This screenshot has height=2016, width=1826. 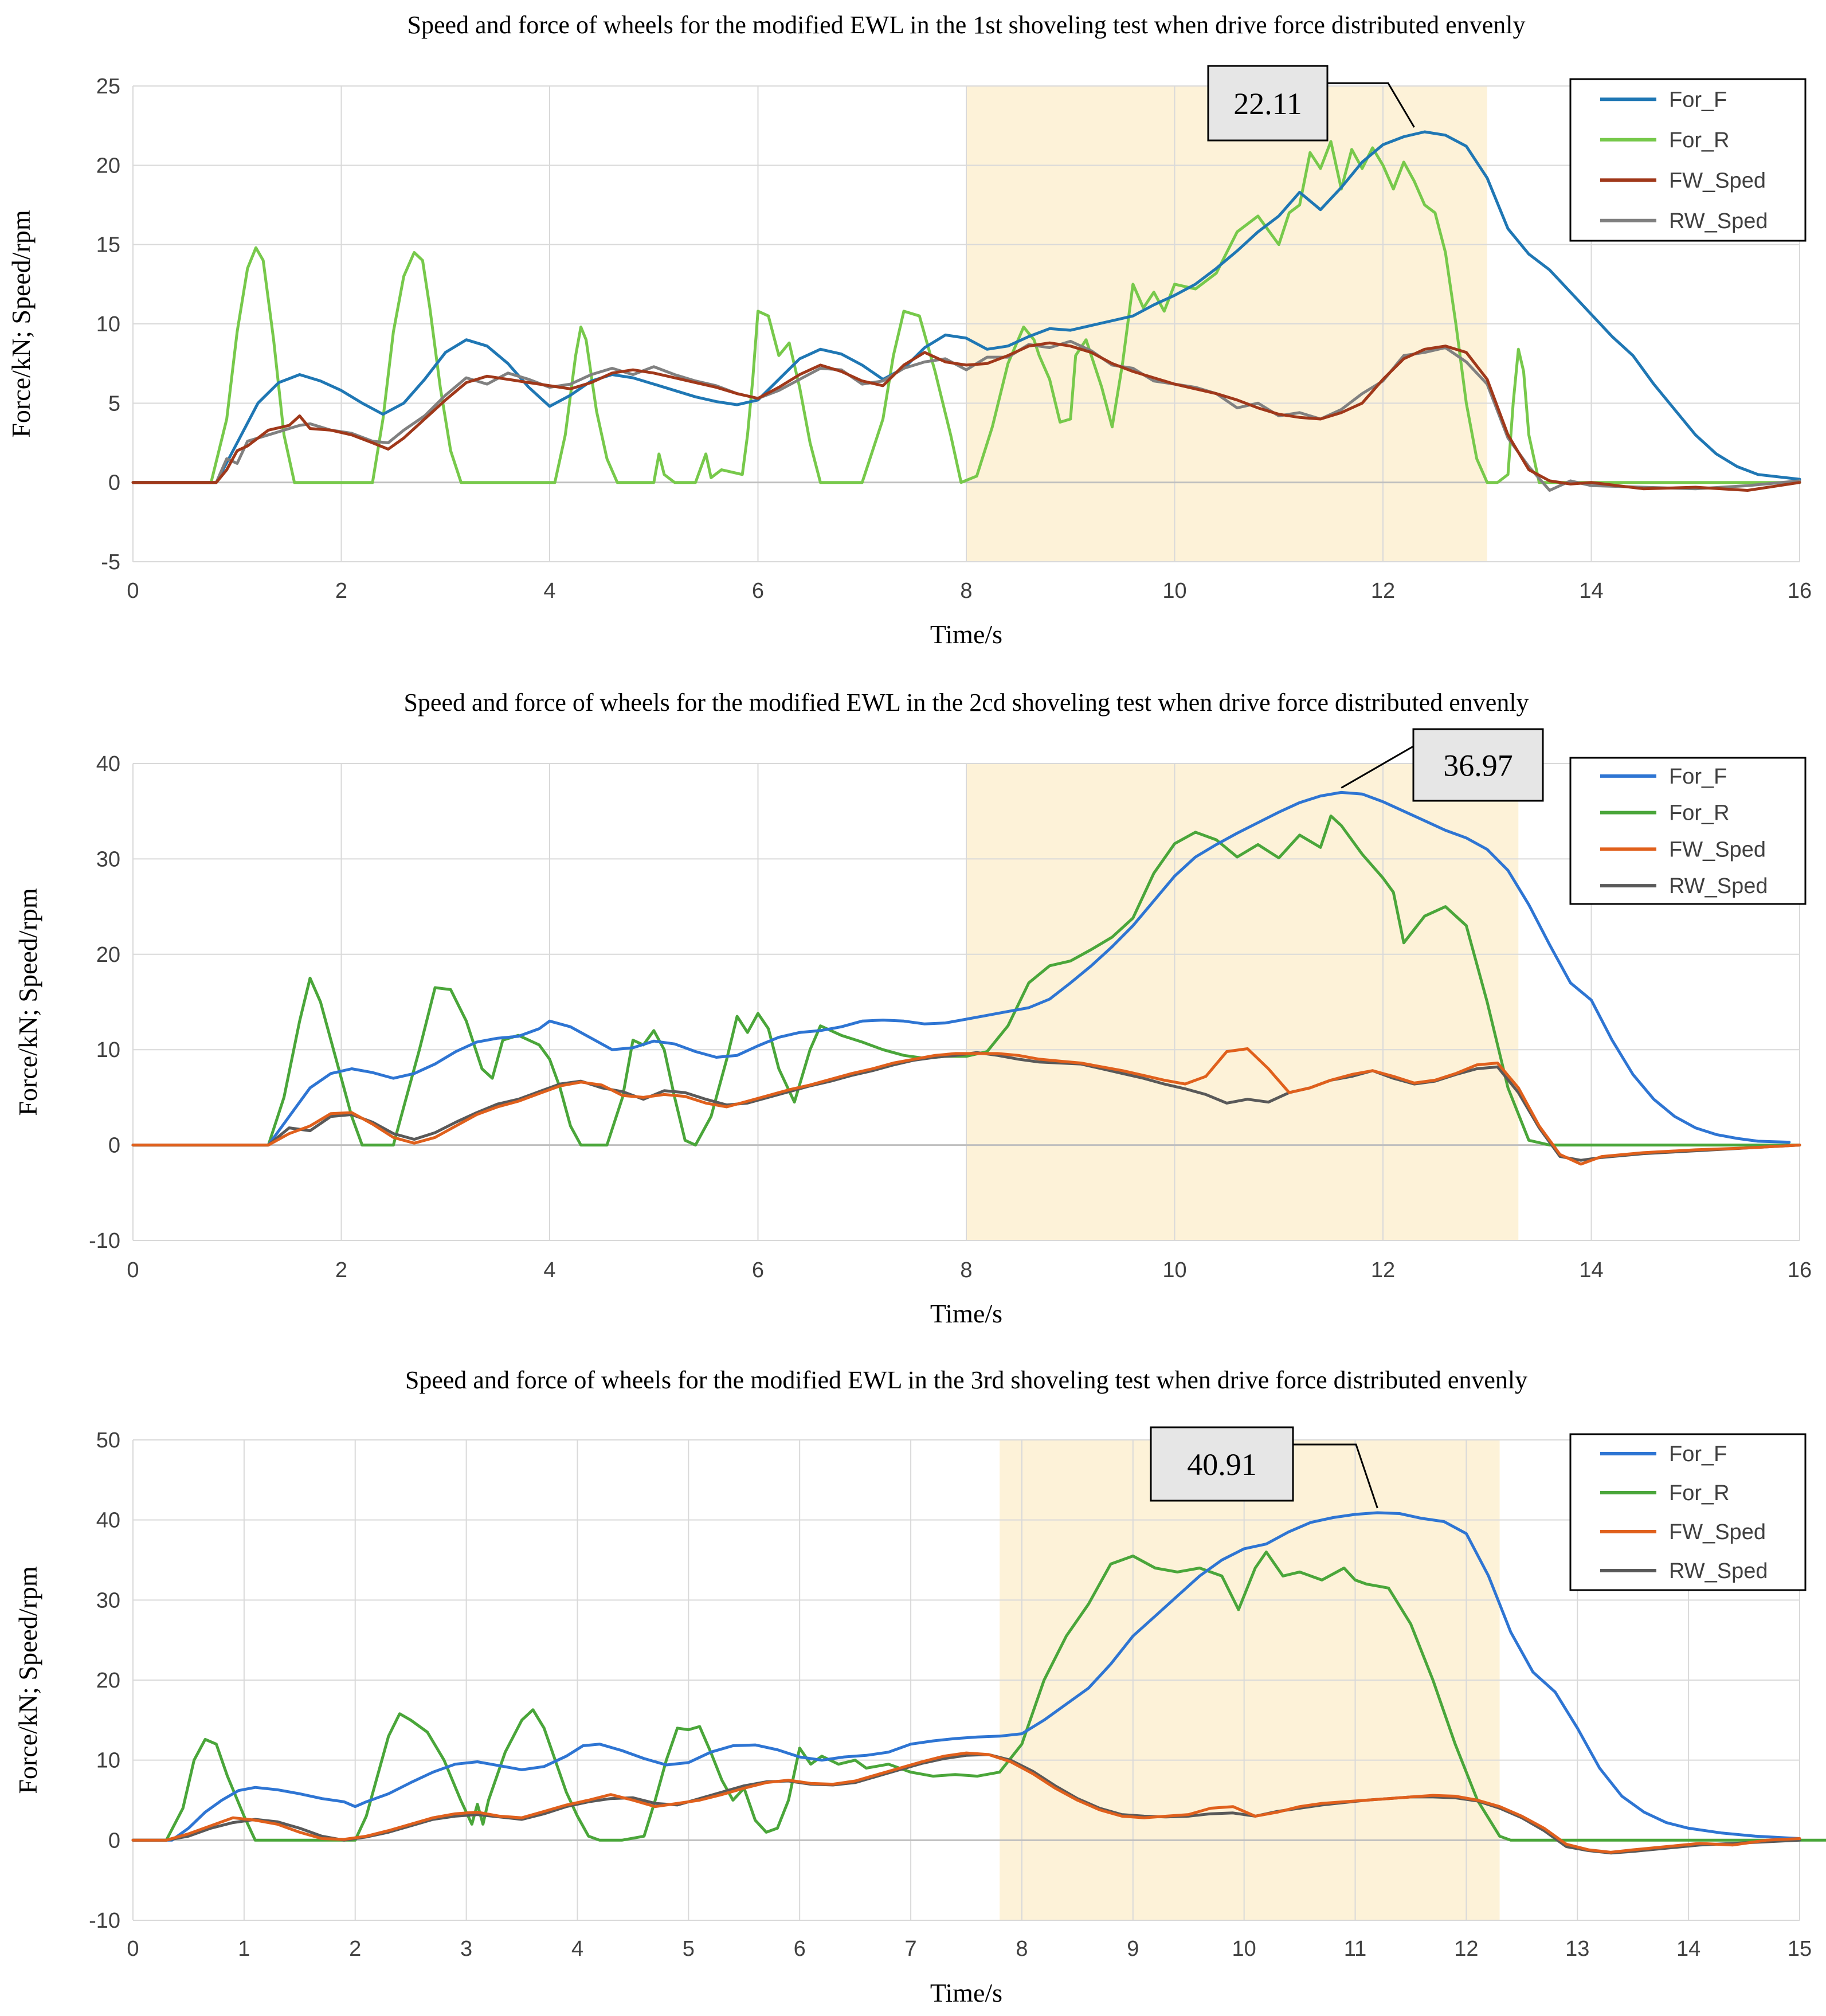 I want to click on callout-value: 22.11, so click(x=1267, y=104).